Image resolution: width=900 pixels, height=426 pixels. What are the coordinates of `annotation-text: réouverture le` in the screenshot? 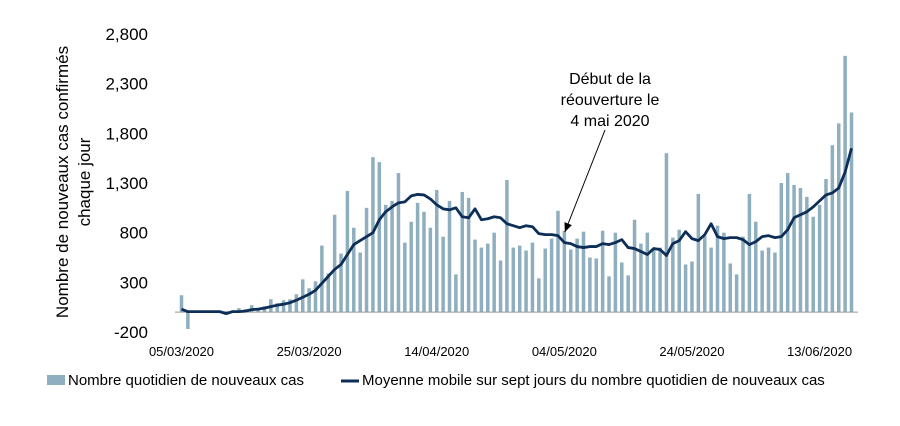 It's located at (610, 100).